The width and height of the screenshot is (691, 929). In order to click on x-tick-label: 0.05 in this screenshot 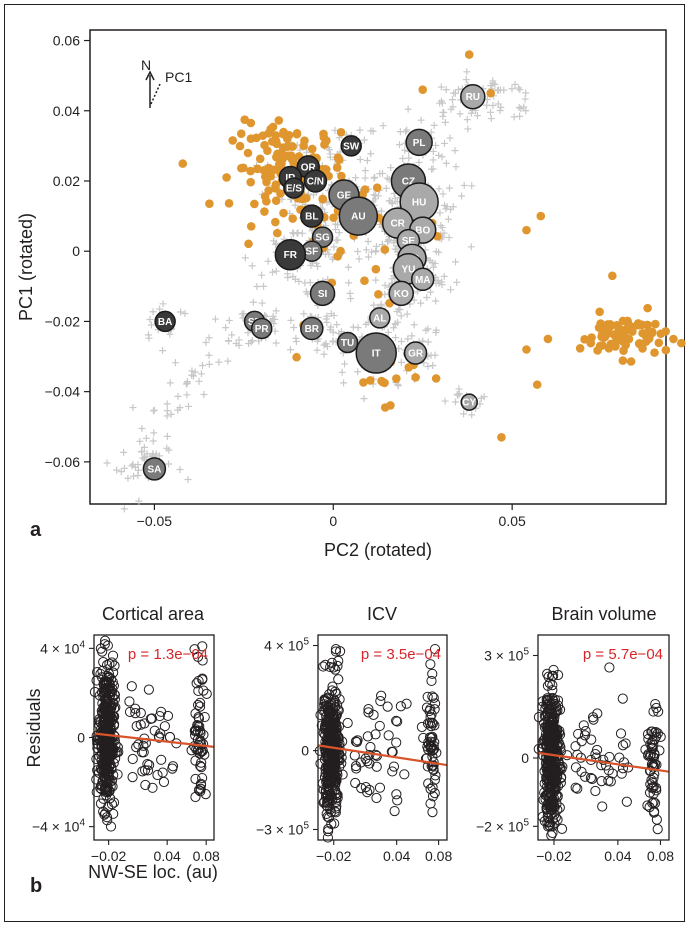, I will do `click(512, 521)`.